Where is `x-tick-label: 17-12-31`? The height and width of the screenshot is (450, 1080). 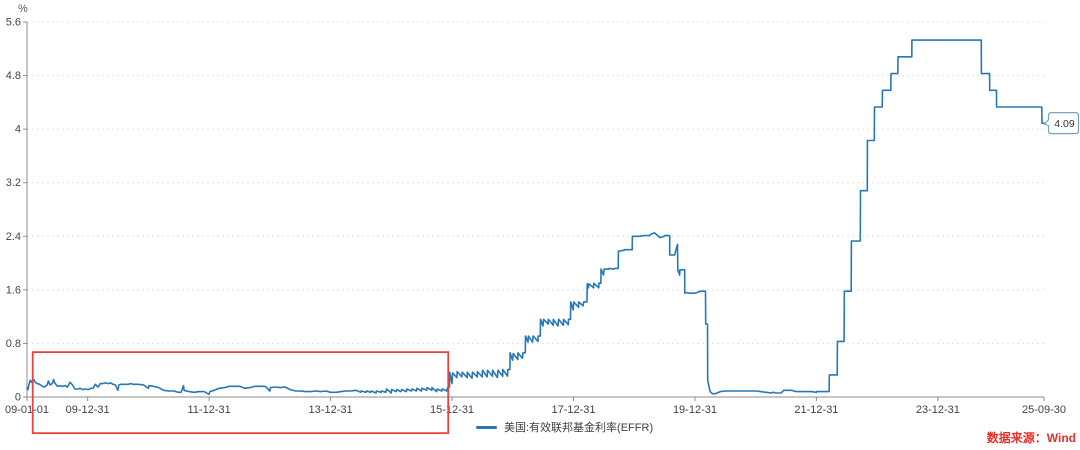
x-tick-label: 17-12-31 is located at coordinates (573, 410).